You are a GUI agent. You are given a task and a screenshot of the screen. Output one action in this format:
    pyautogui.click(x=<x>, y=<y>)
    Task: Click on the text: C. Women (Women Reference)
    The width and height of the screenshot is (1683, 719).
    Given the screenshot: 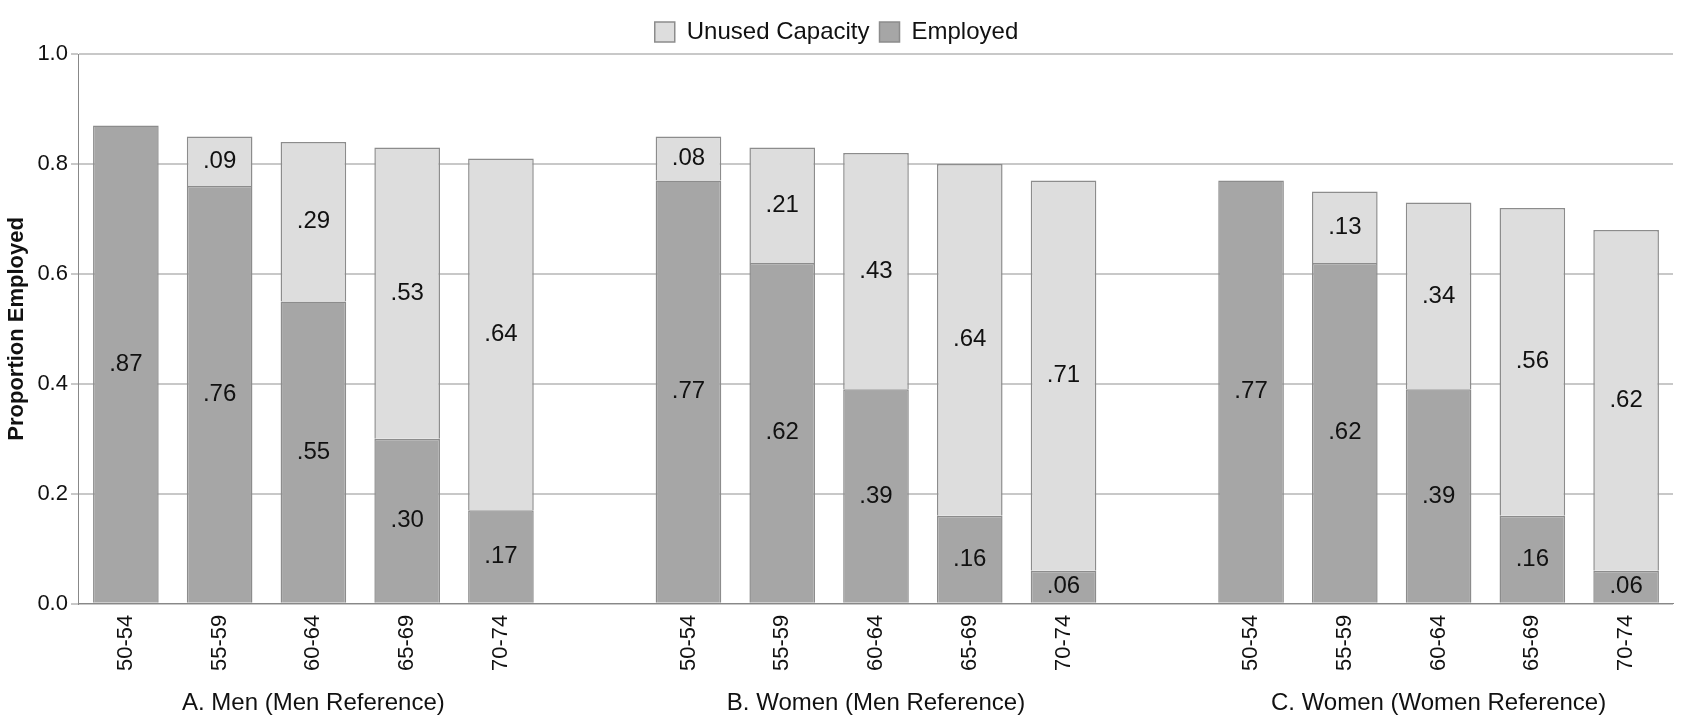 What is the action you would take?
    pyautogui.click(x=1438, y=701)
    